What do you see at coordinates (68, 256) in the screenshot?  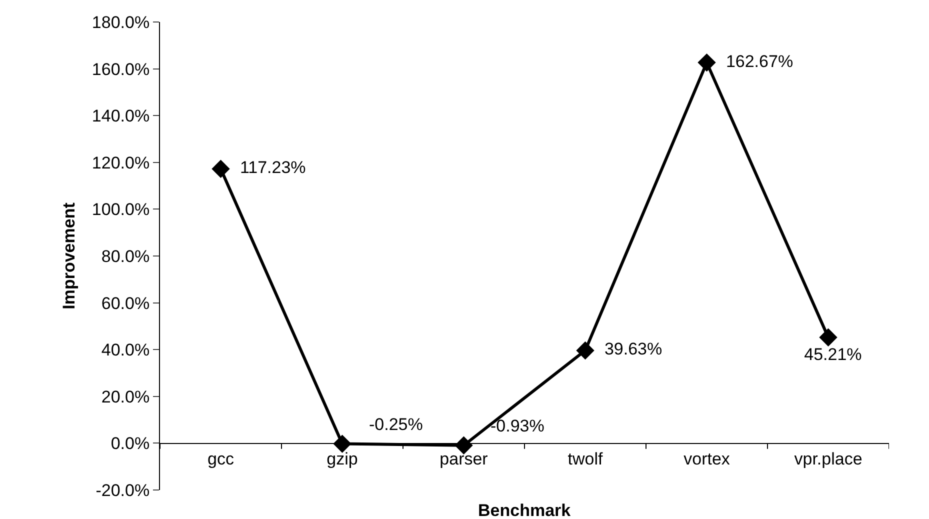 I see `y-axis-title: Improvement` at bounding box center [68, 256].